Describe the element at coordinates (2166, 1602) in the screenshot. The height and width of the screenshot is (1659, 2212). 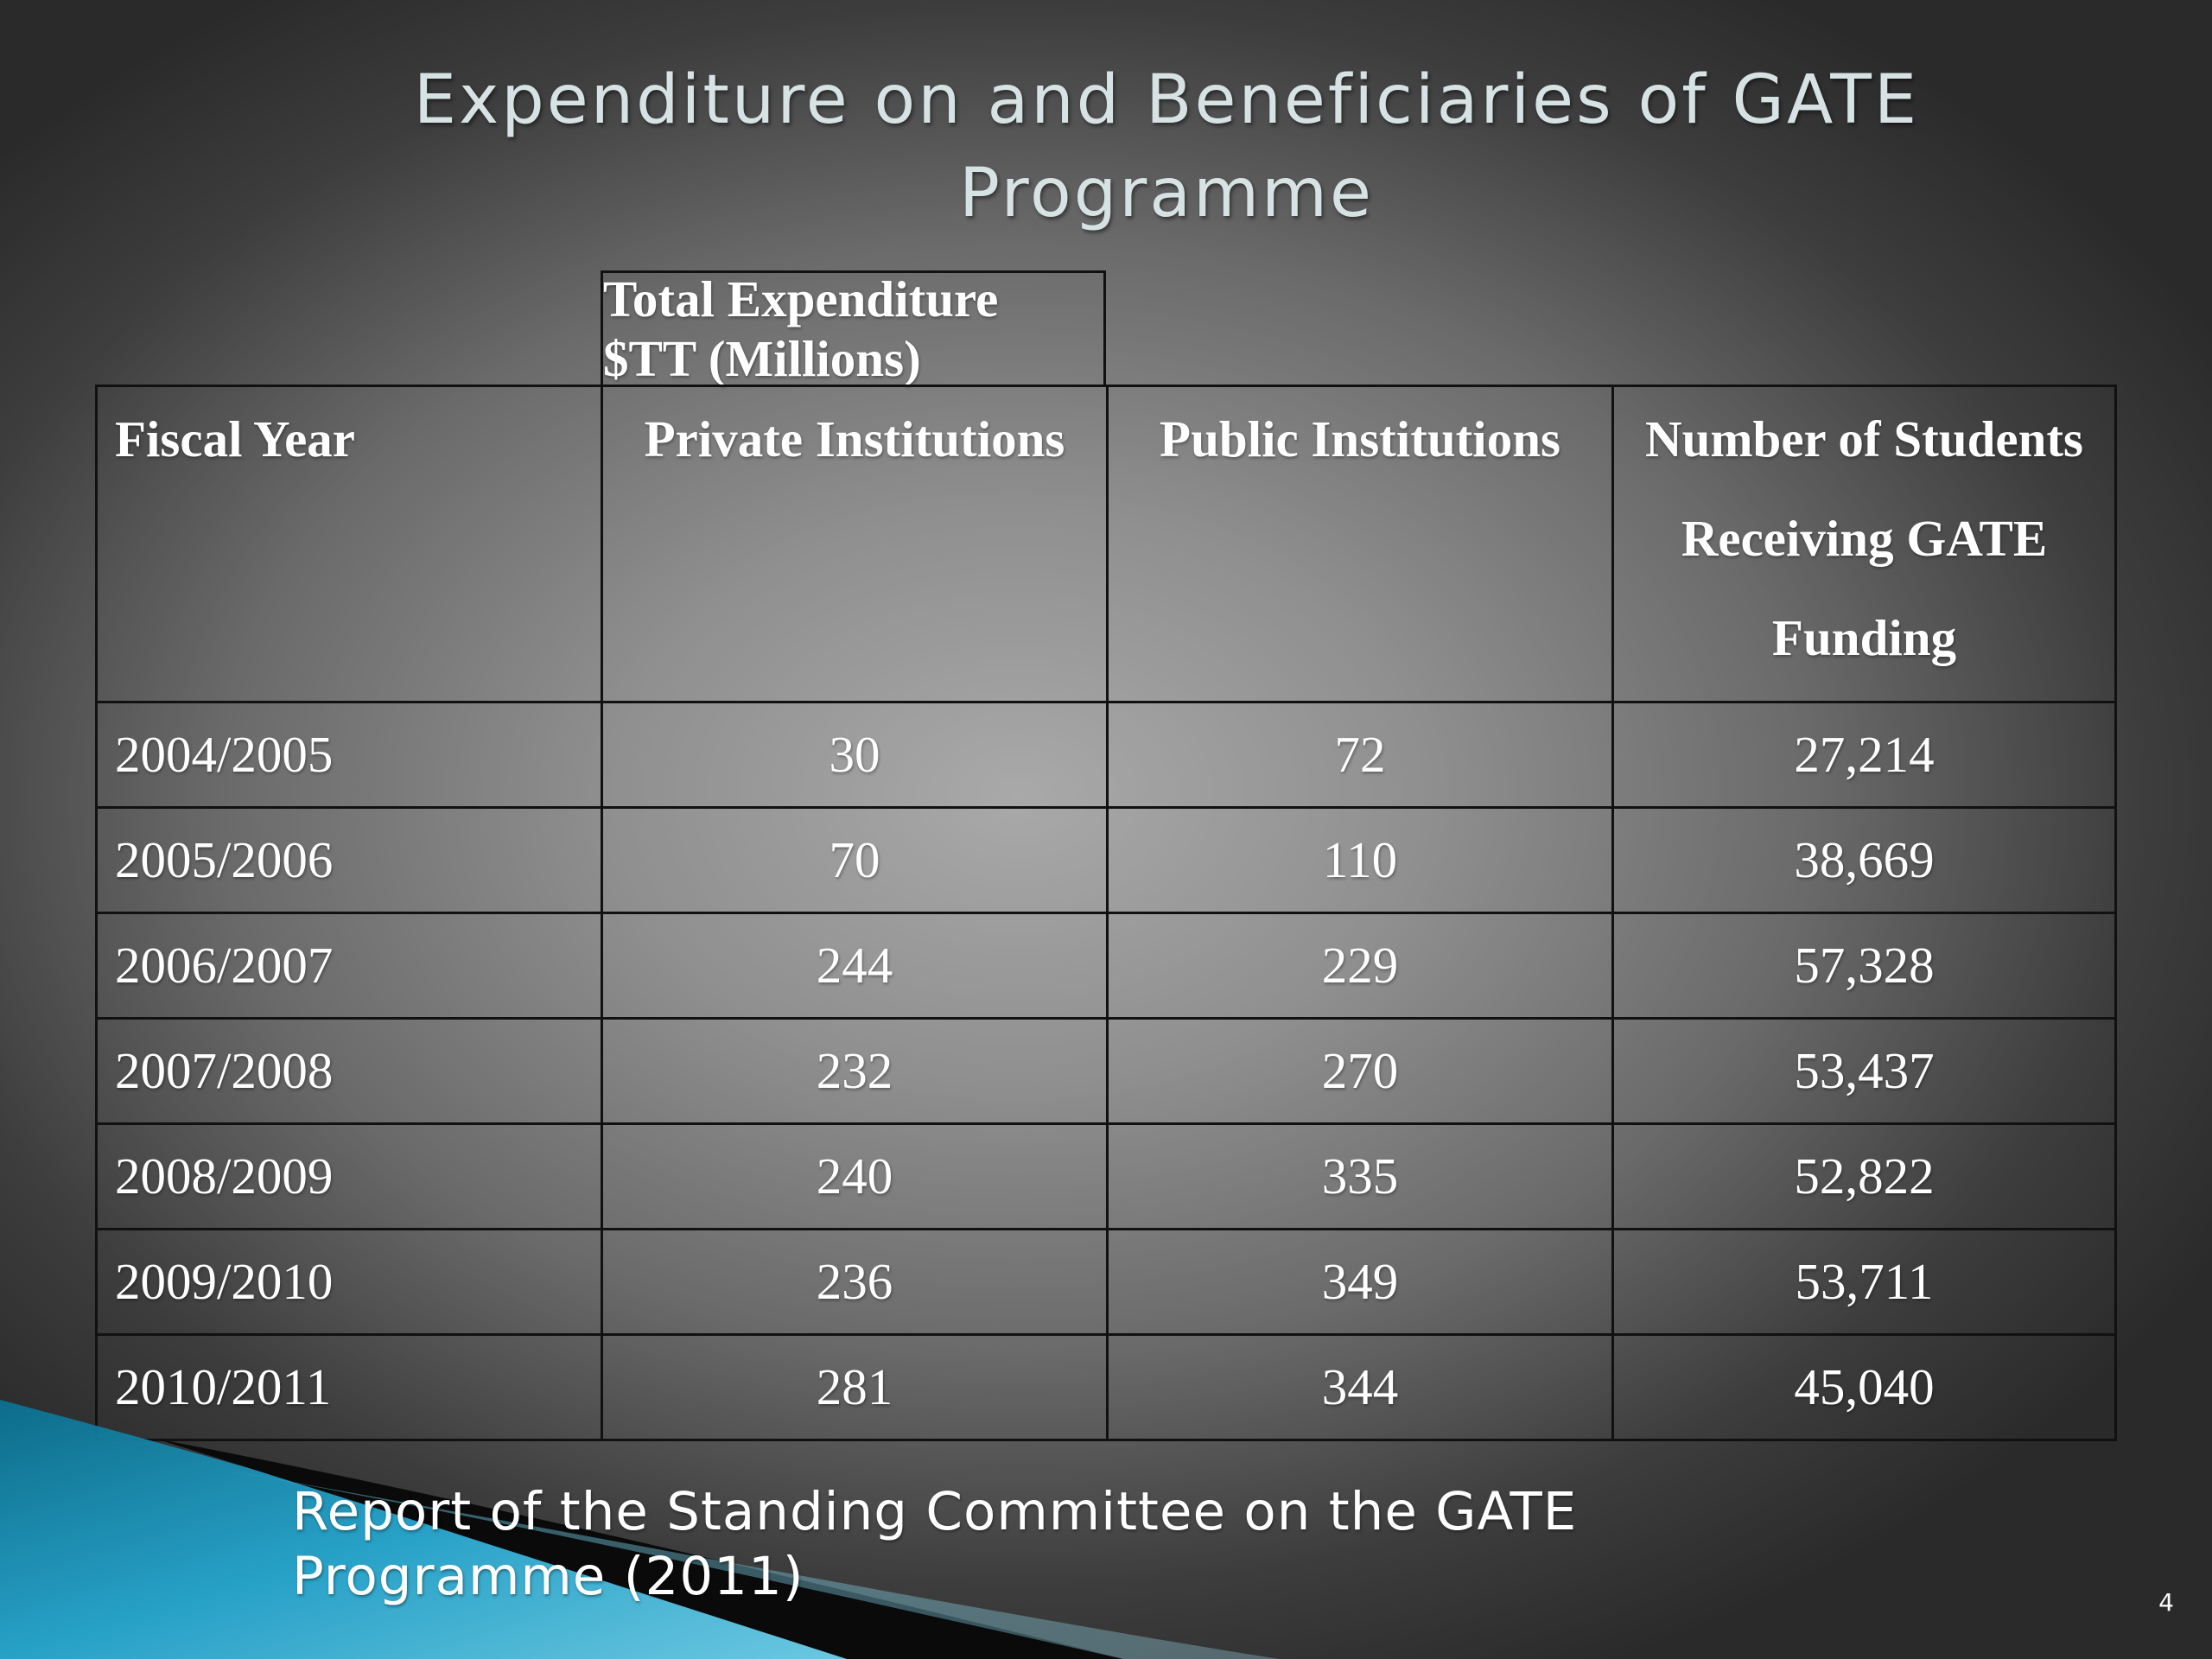
I see `page-number: 4` at that location.